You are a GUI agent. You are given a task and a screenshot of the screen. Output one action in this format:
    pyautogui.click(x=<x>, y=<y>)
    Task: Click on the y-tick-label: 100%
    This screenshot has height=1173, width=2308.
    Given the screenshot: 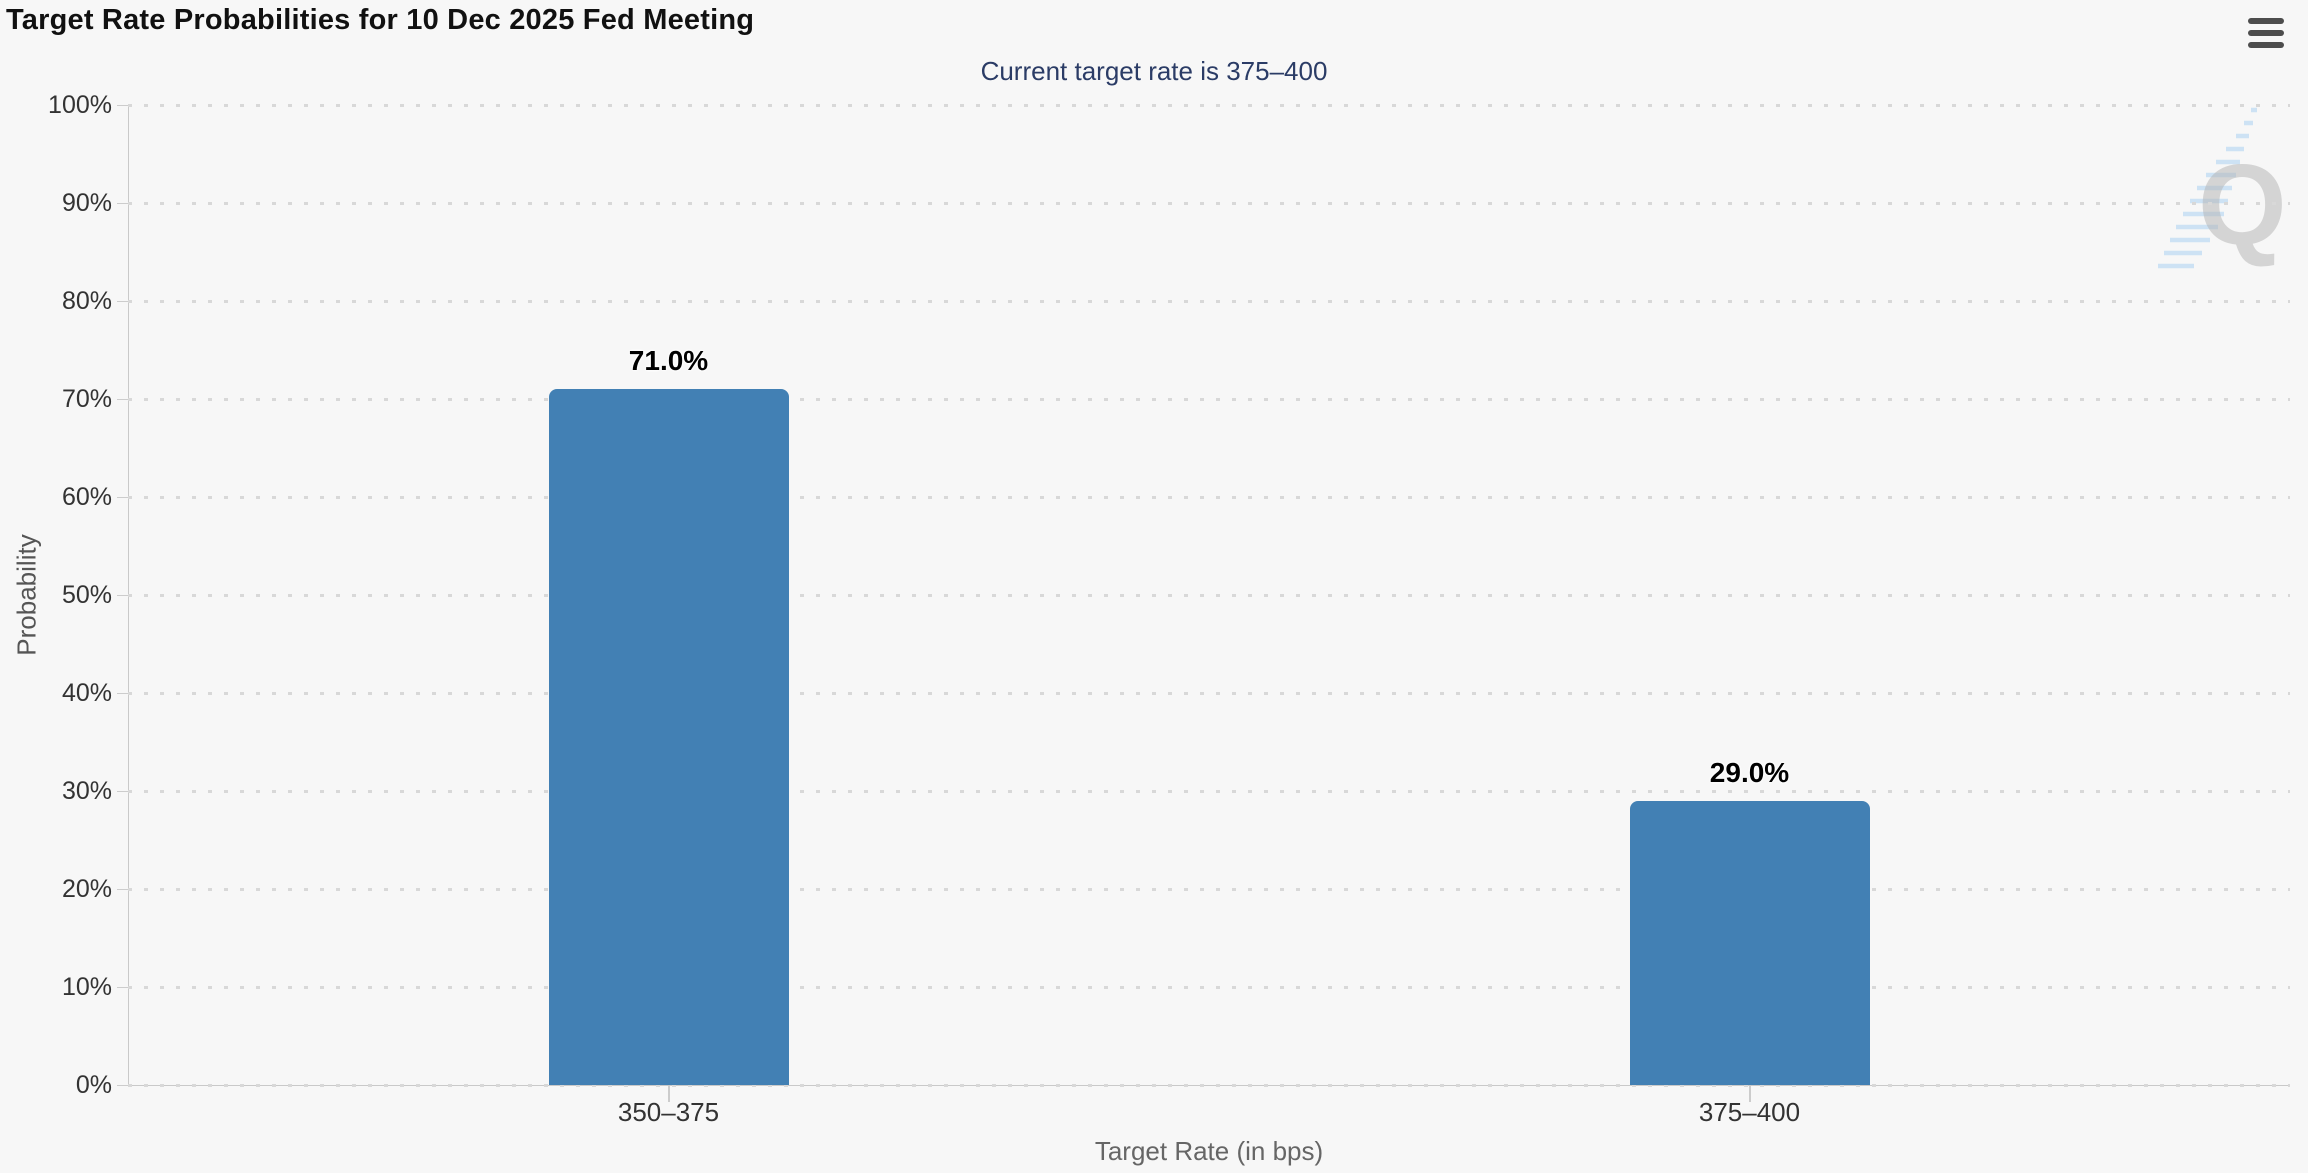 What is the action you would take?
    pyautogui.click(x=80, y=105)
    